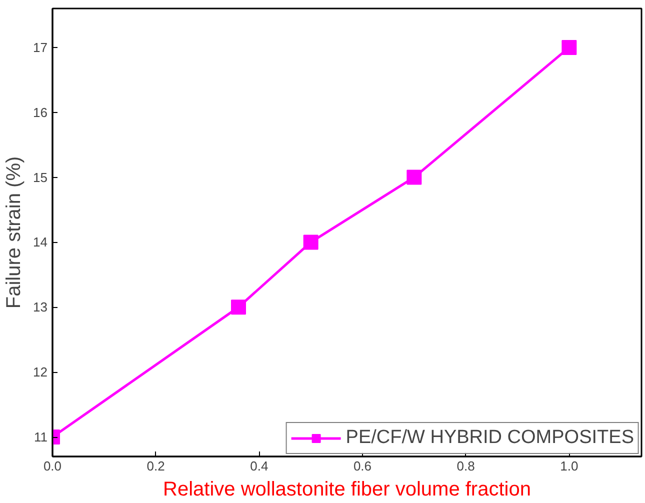  Describe the element at coordinates (362, 466) in the screenshot. I see `x-tick-label: 0.6` at that location.